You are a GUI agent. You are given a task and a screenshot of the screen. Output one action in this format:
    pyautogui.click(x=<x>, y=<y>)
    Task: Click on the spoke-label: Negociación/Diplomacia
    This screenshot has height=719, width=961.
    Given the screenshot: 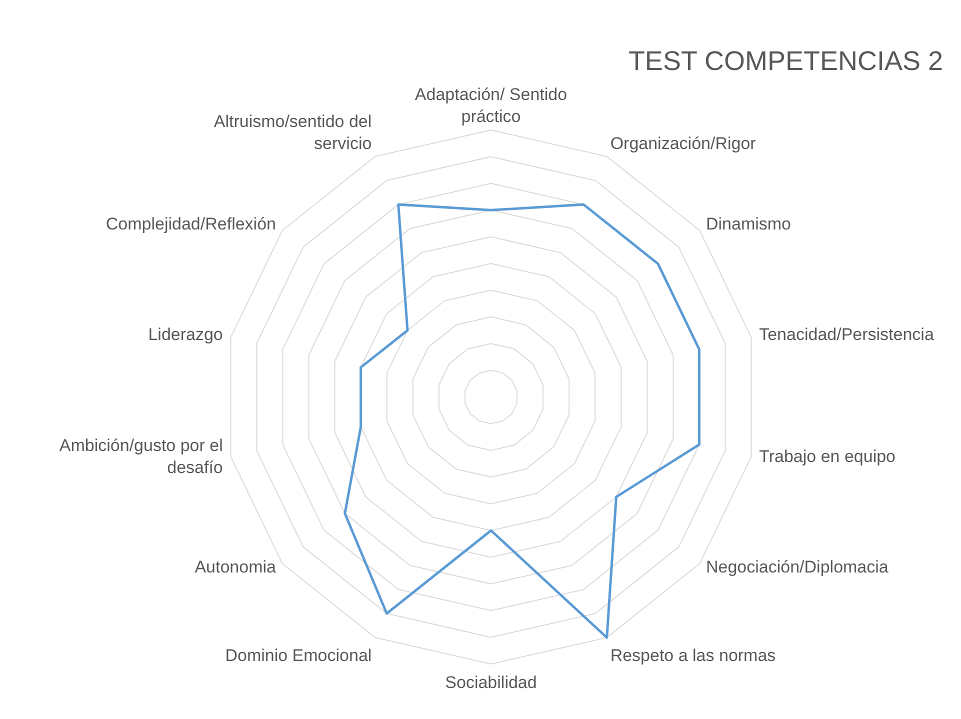 What is the action you would take?
    pyautogui.click(x=797, y=567)
    